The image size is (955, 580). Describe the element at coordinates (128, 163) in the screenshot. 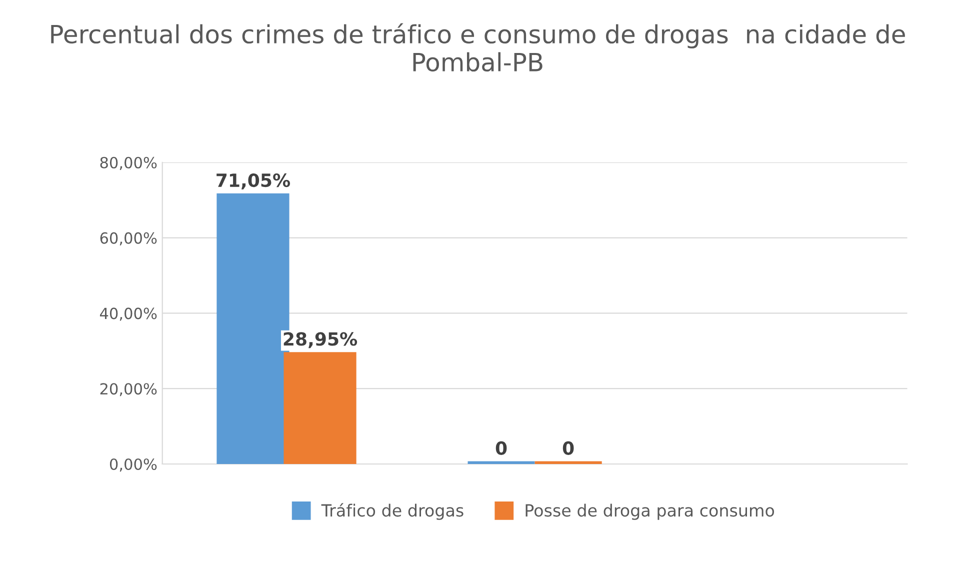

I see `y-tick-label: 80,00%` at that location.